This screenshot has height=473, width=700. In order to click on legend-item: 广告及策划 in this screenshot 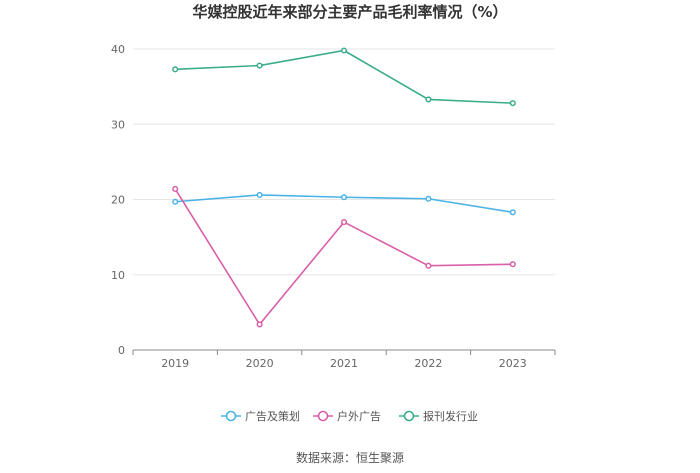, I will do `click(260, 416)`.